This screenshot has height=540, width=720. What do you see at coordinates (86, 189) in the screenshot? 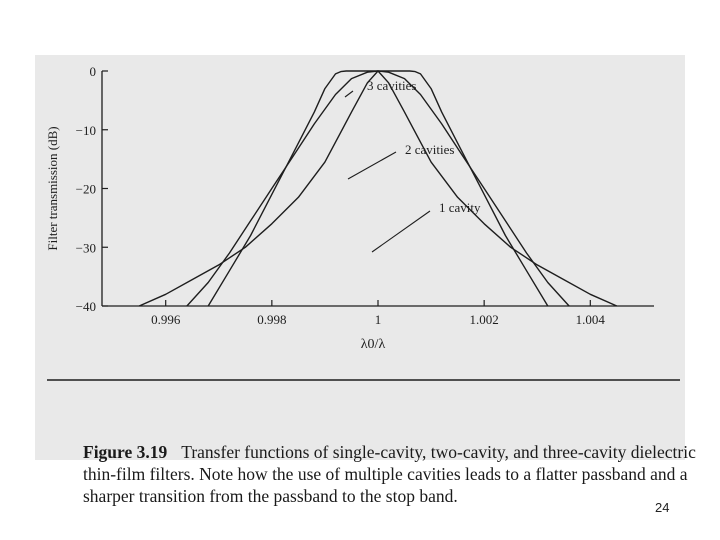
I see `y-tick-label: −20` at bounding box center [86, 189].